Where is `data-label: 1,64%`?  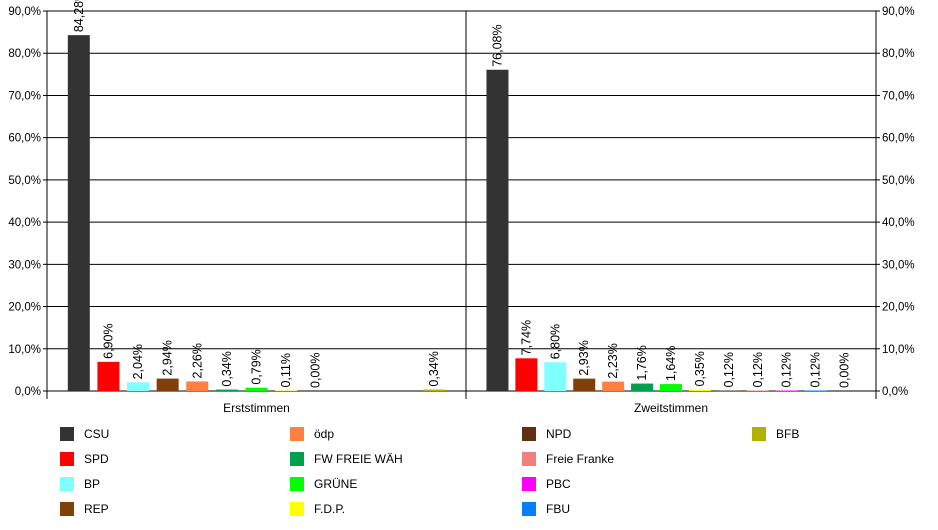 data-label: 1,64% is located at coordinates (671, 363).